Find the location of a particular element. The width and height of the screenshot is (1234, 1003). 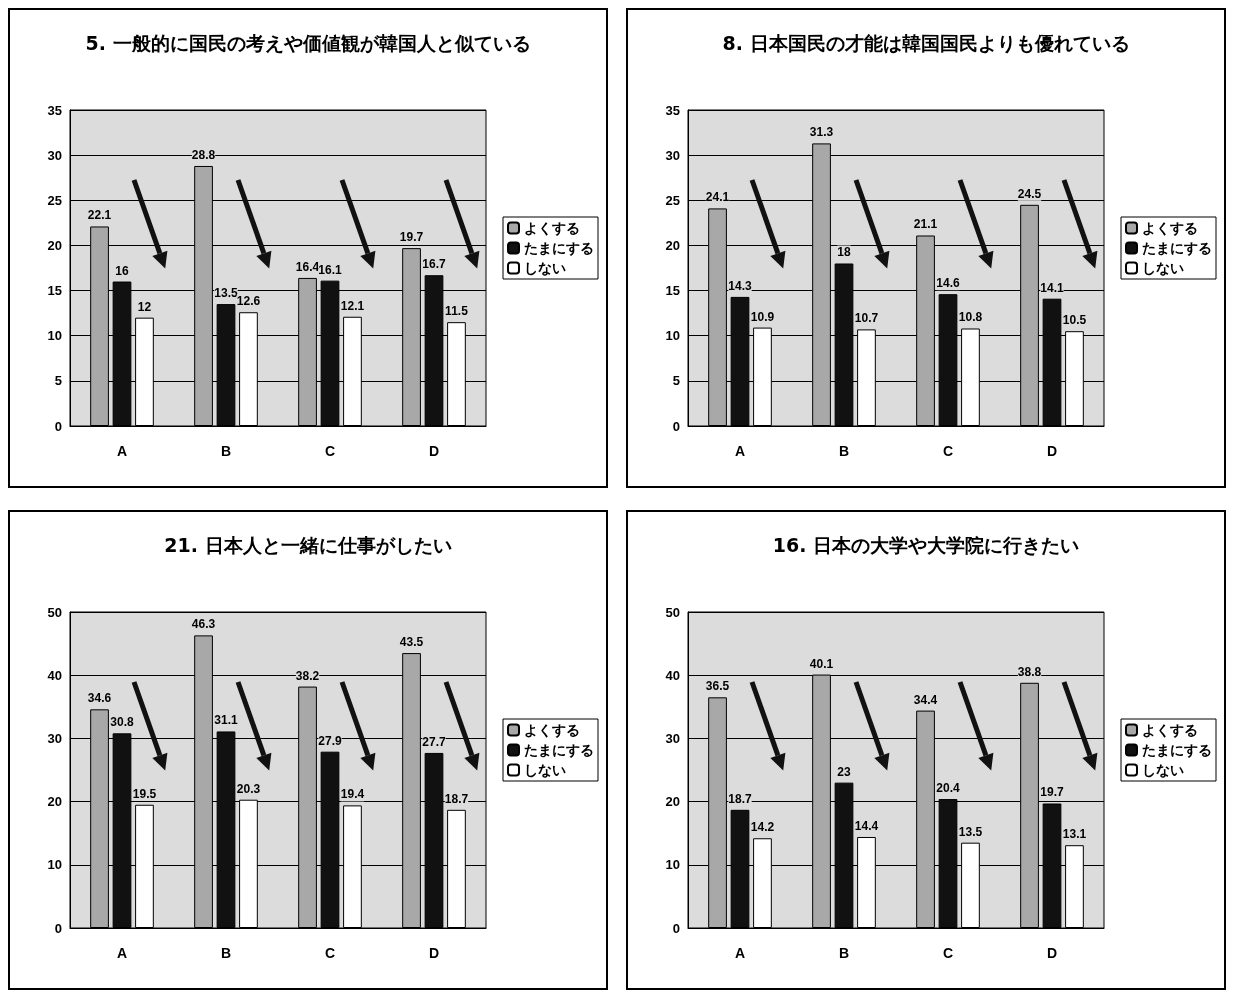

data-label: 16 is located at coordinates (122, 270).